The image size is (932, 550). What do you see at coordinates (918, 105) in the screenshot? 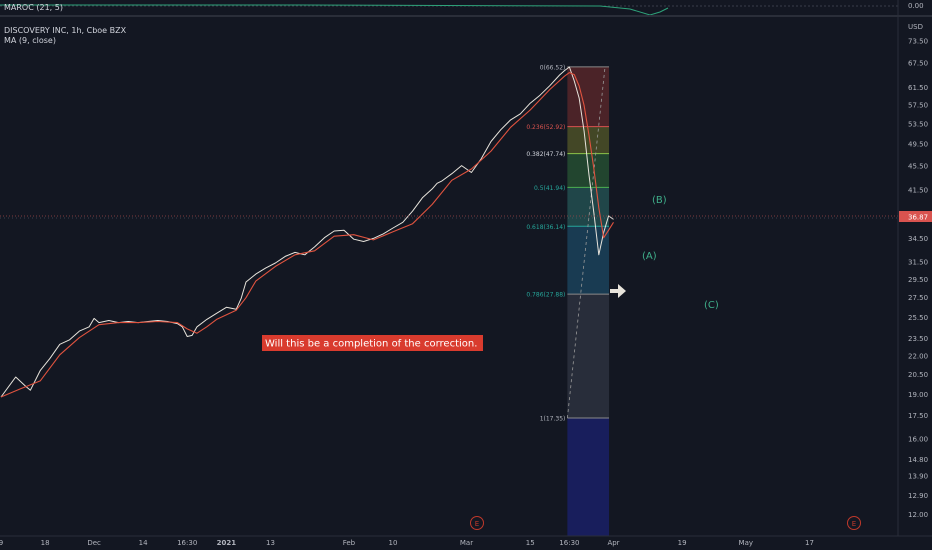
I see `price-tick-label: 57.50` at bounding box center [918, 105].